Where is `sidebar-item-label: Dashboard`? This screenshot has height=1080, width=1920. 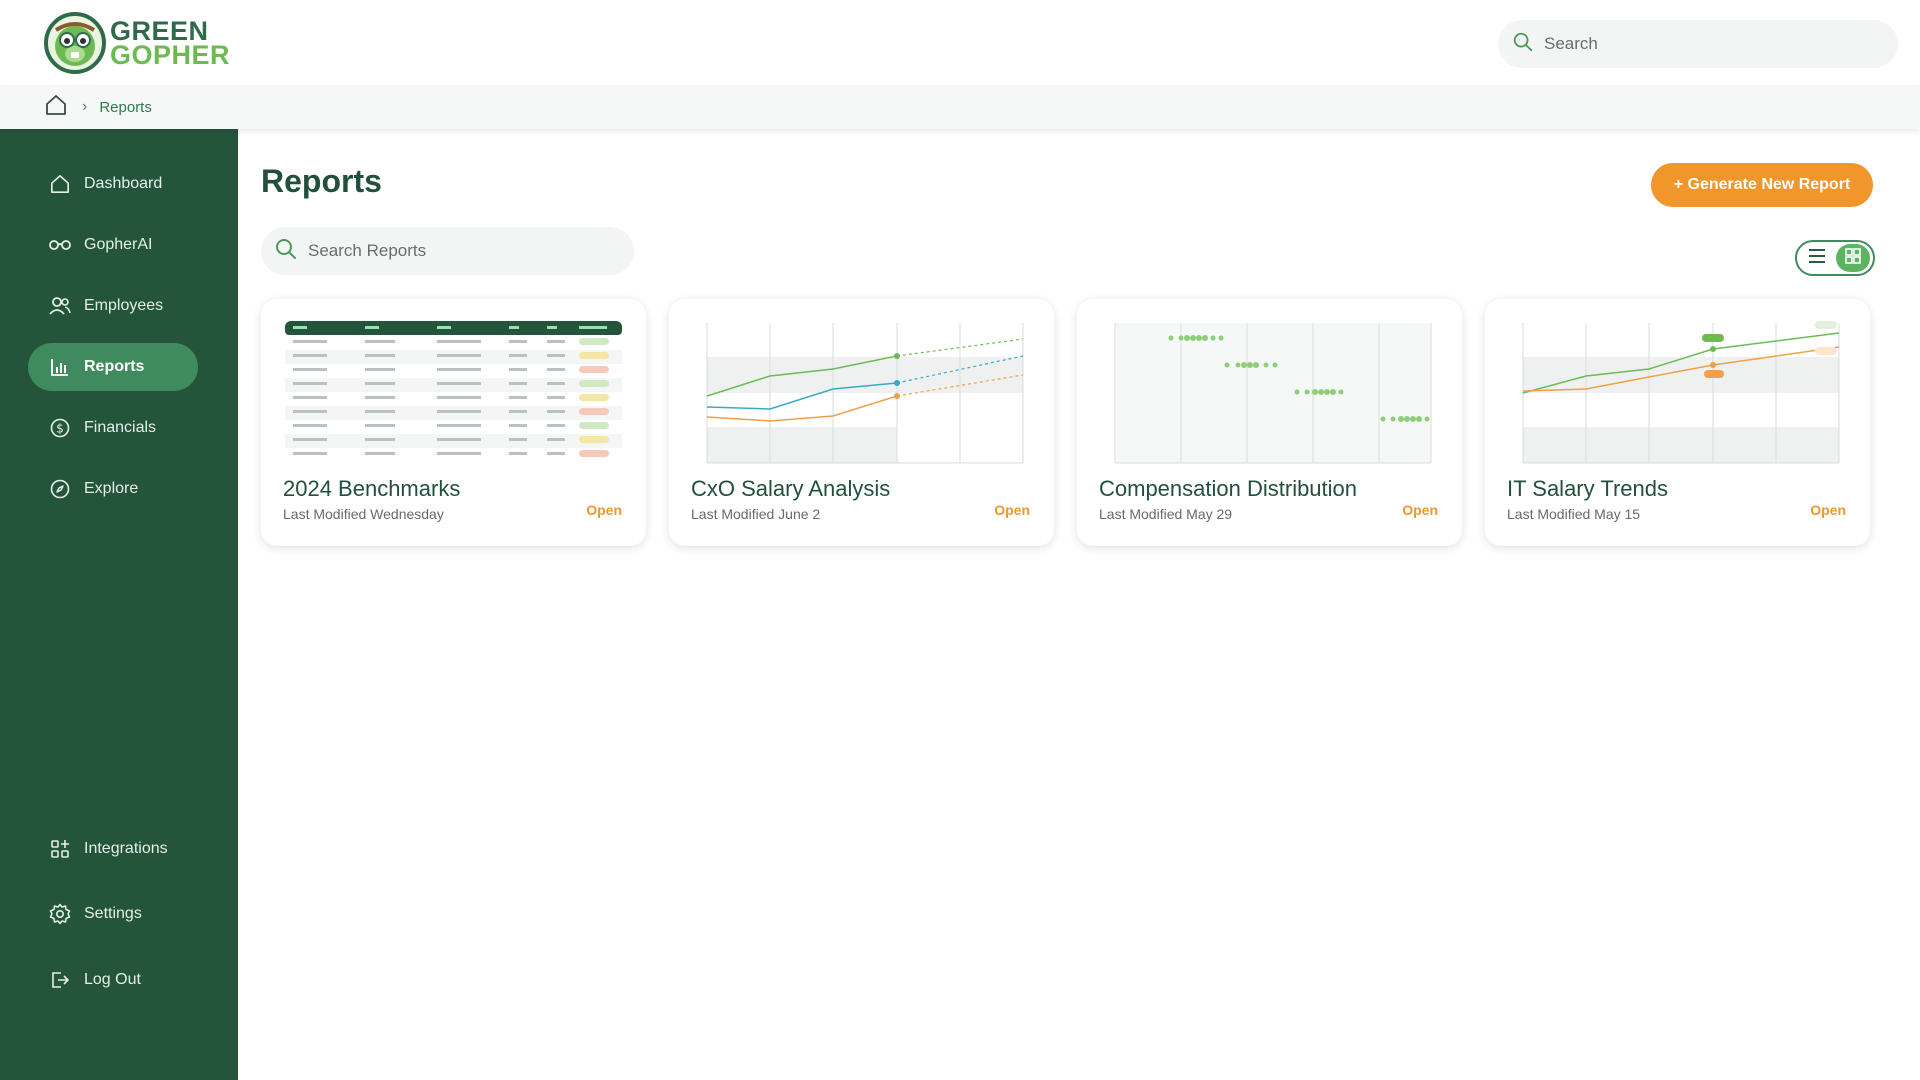 sidebar-item-label: Dashboard is located at coordinates (123, 183).